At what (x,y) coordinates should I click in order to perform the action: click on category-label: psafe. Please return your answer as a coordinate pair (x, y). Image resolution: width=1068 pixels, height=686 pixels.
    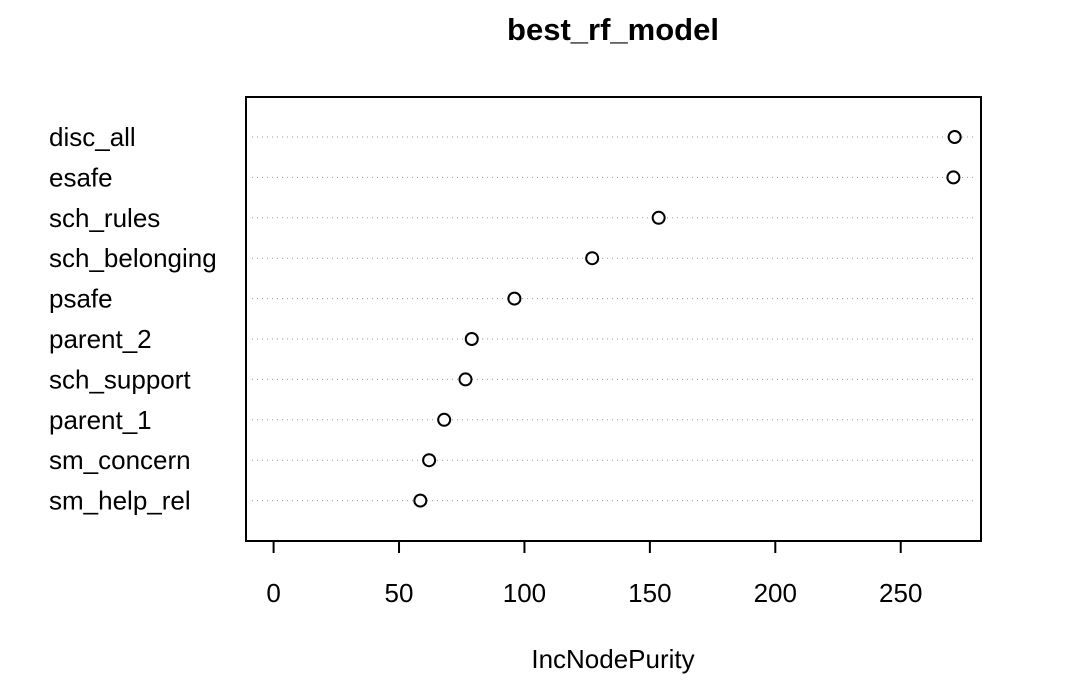
    Looking at the image, I should click on (81, 299).